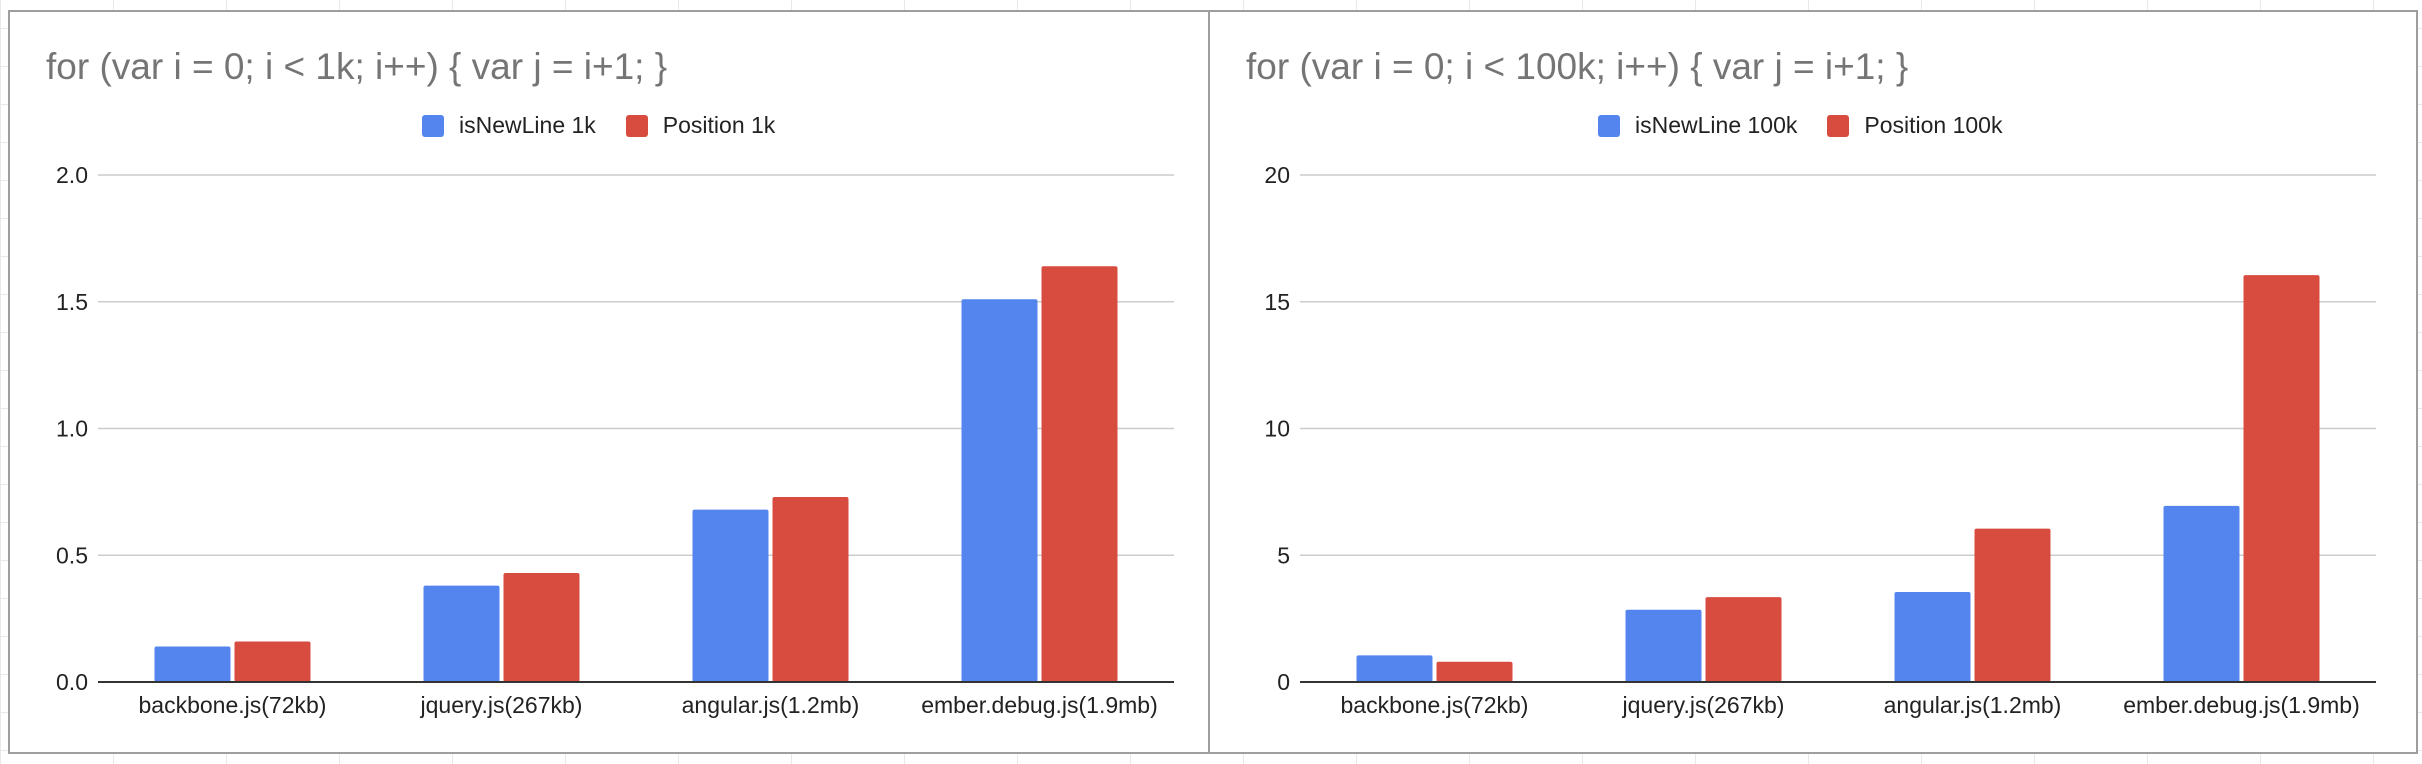 The image size is (2422, 764). What do you see at coordinates (72, 175) in the screenshot?
I see `y-tick-label: 2.0` at bounding box center [72, 175].